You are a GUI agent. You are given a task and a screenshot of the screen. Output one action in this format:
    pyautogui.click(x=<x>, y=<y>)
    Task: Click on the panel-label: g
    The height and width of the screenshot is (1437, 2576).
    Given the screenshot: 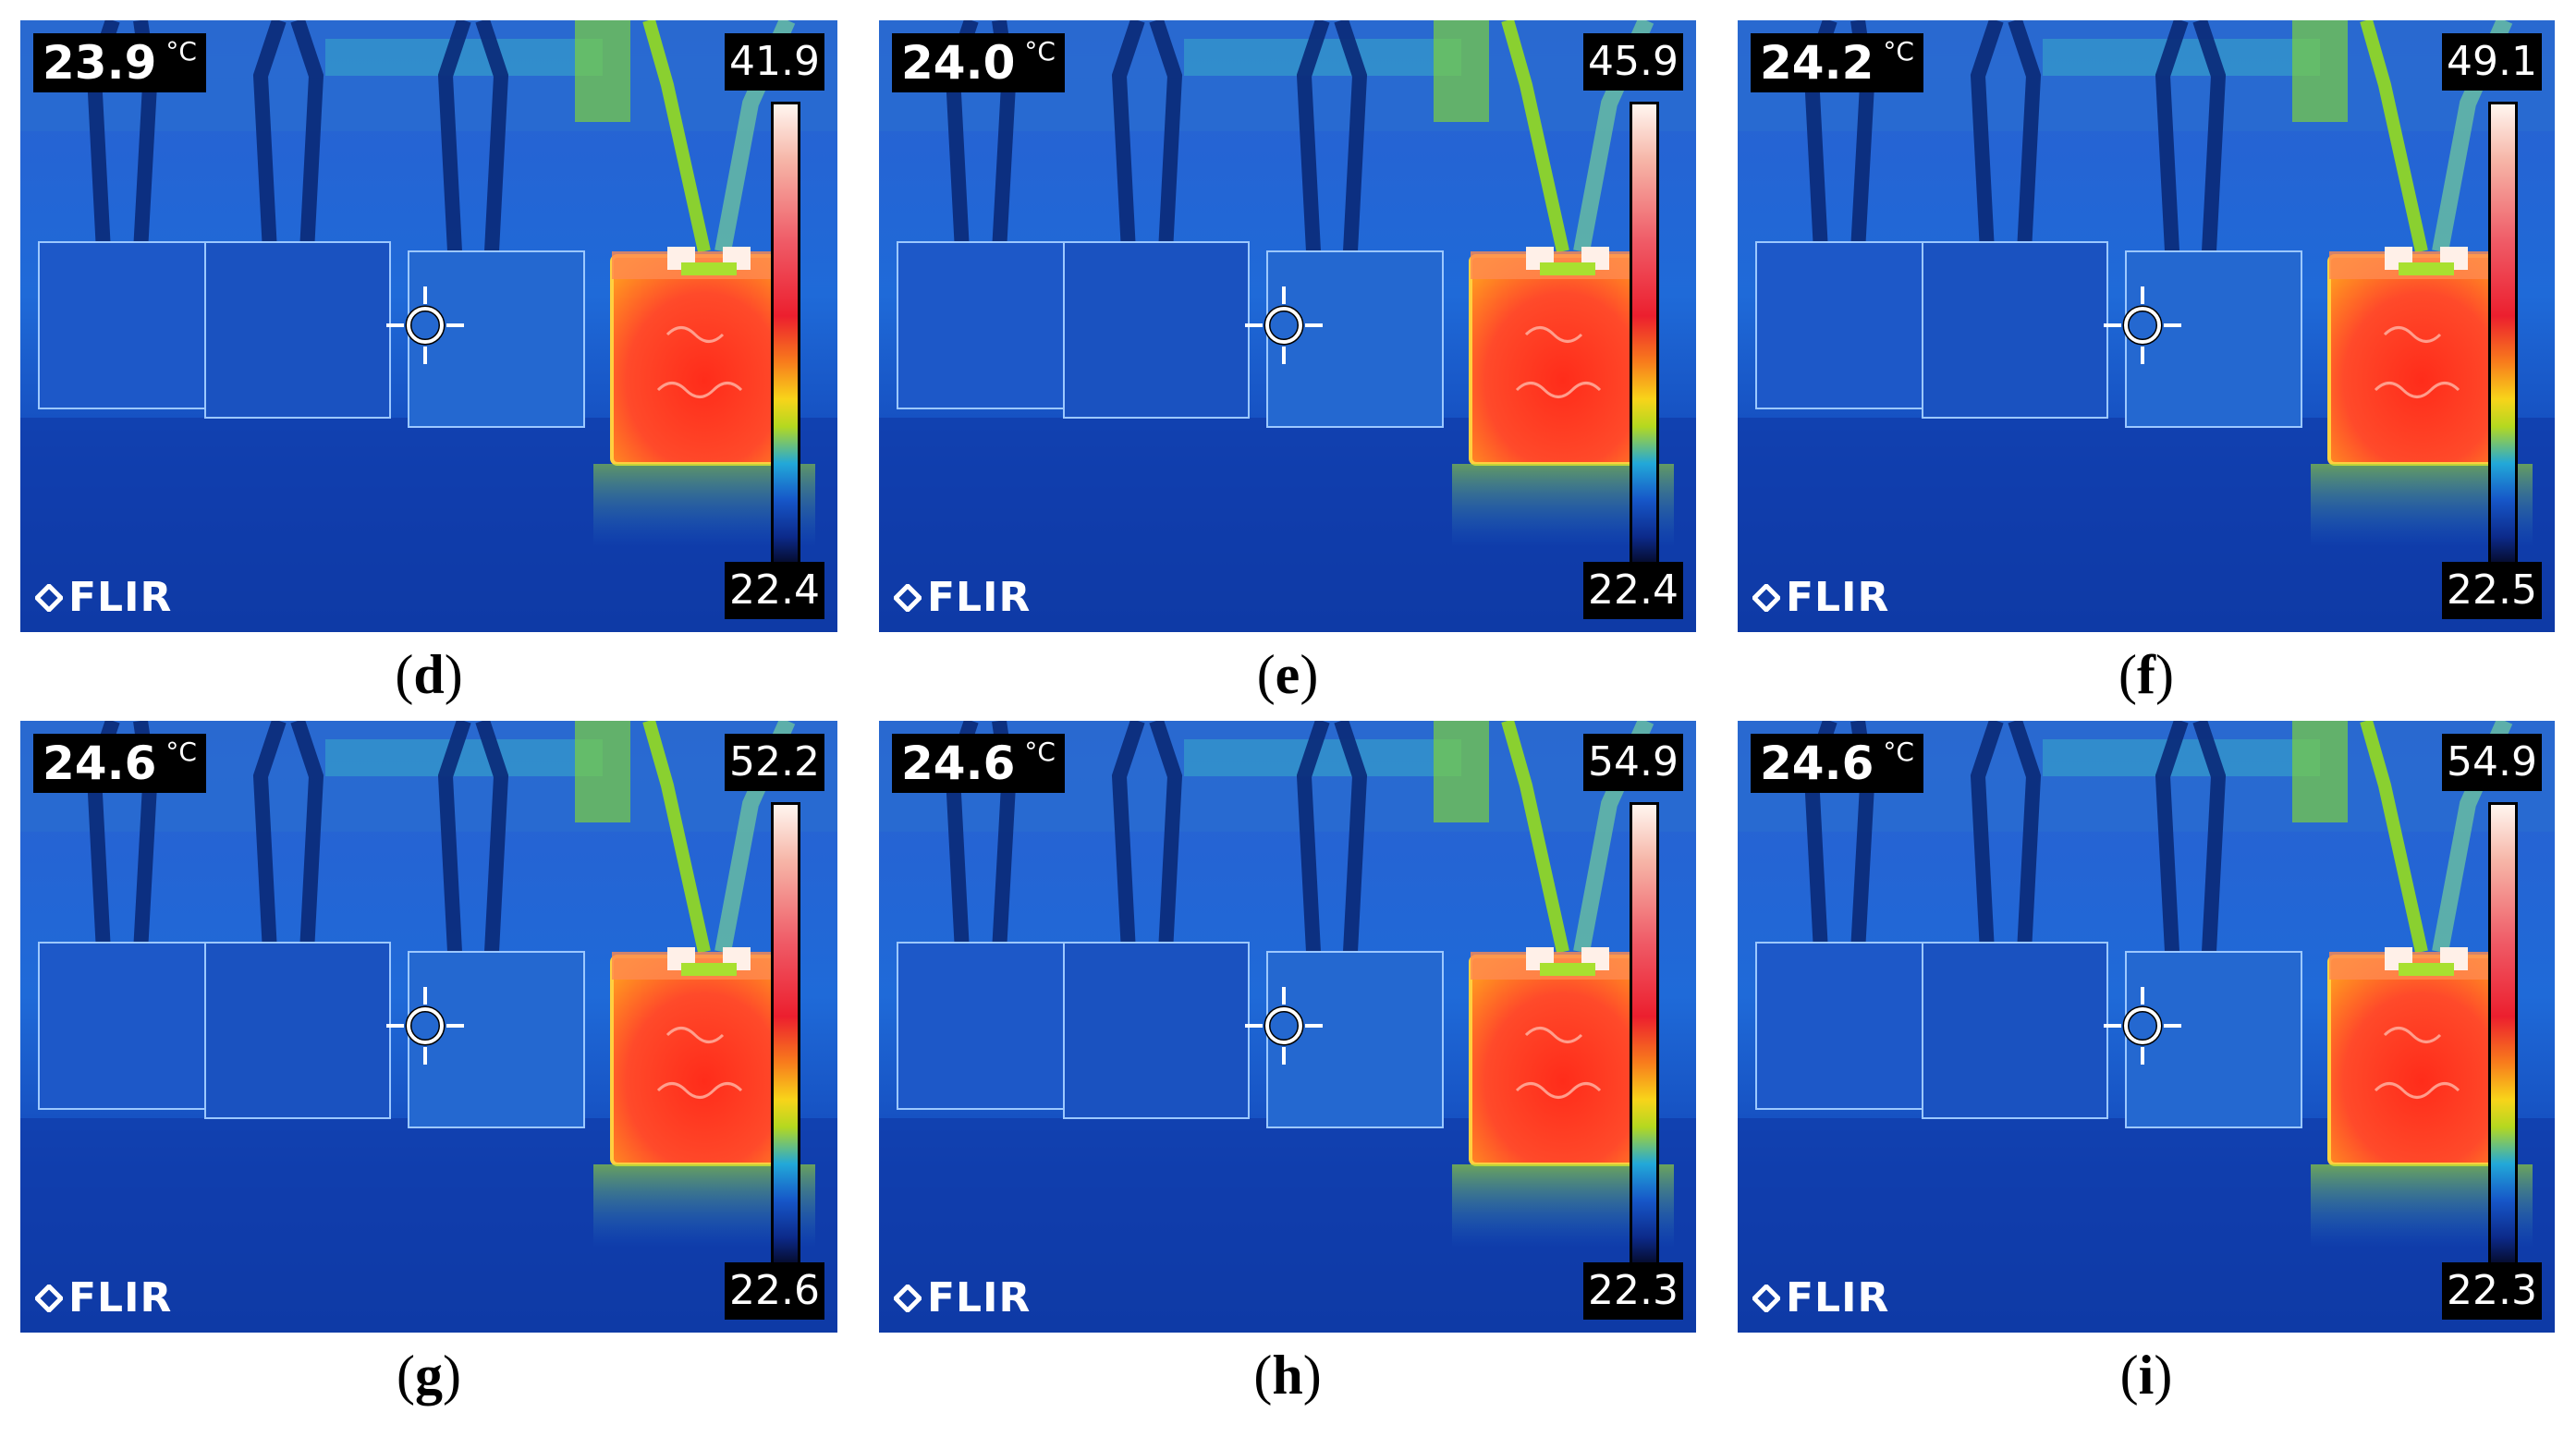 What is the action you would take?
    pyautogui.click(x=429, y=1376)
    